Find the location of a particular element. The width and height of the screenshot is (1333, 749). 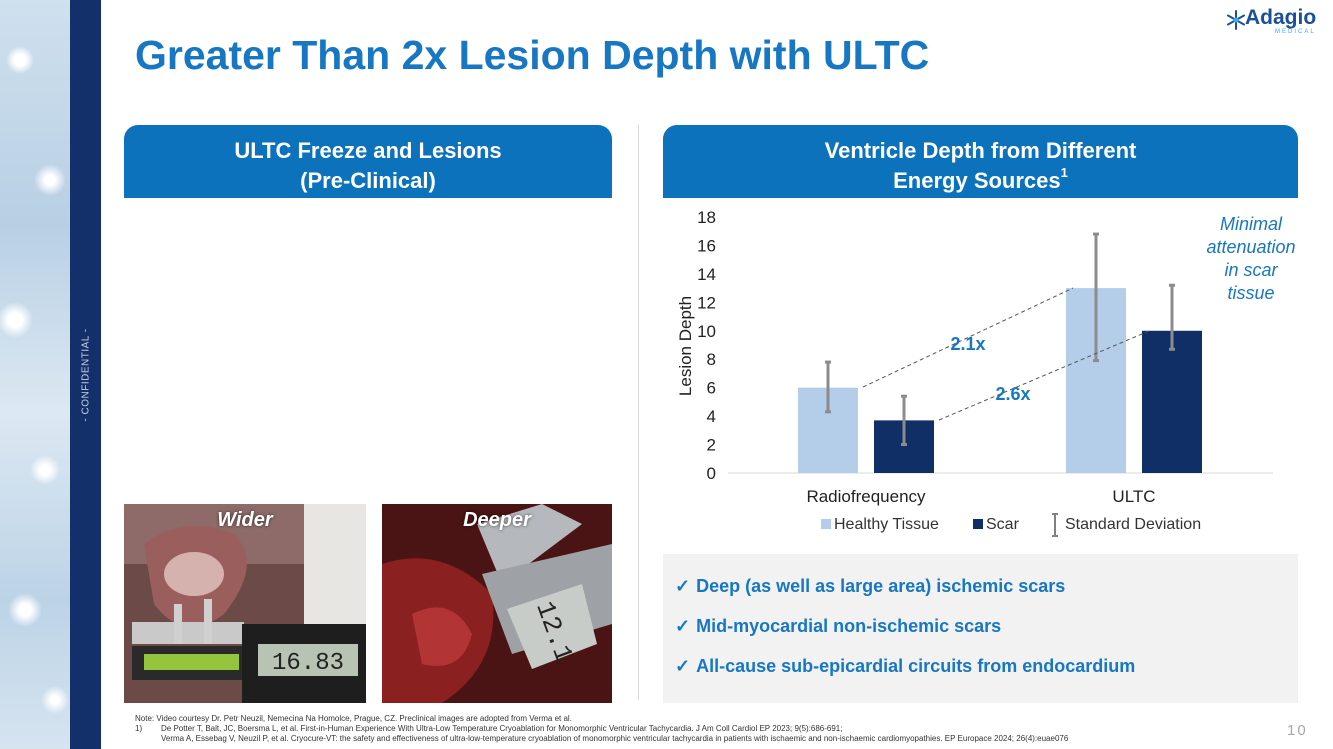

legend-swatch-scar is located at coordinates (978, 524).